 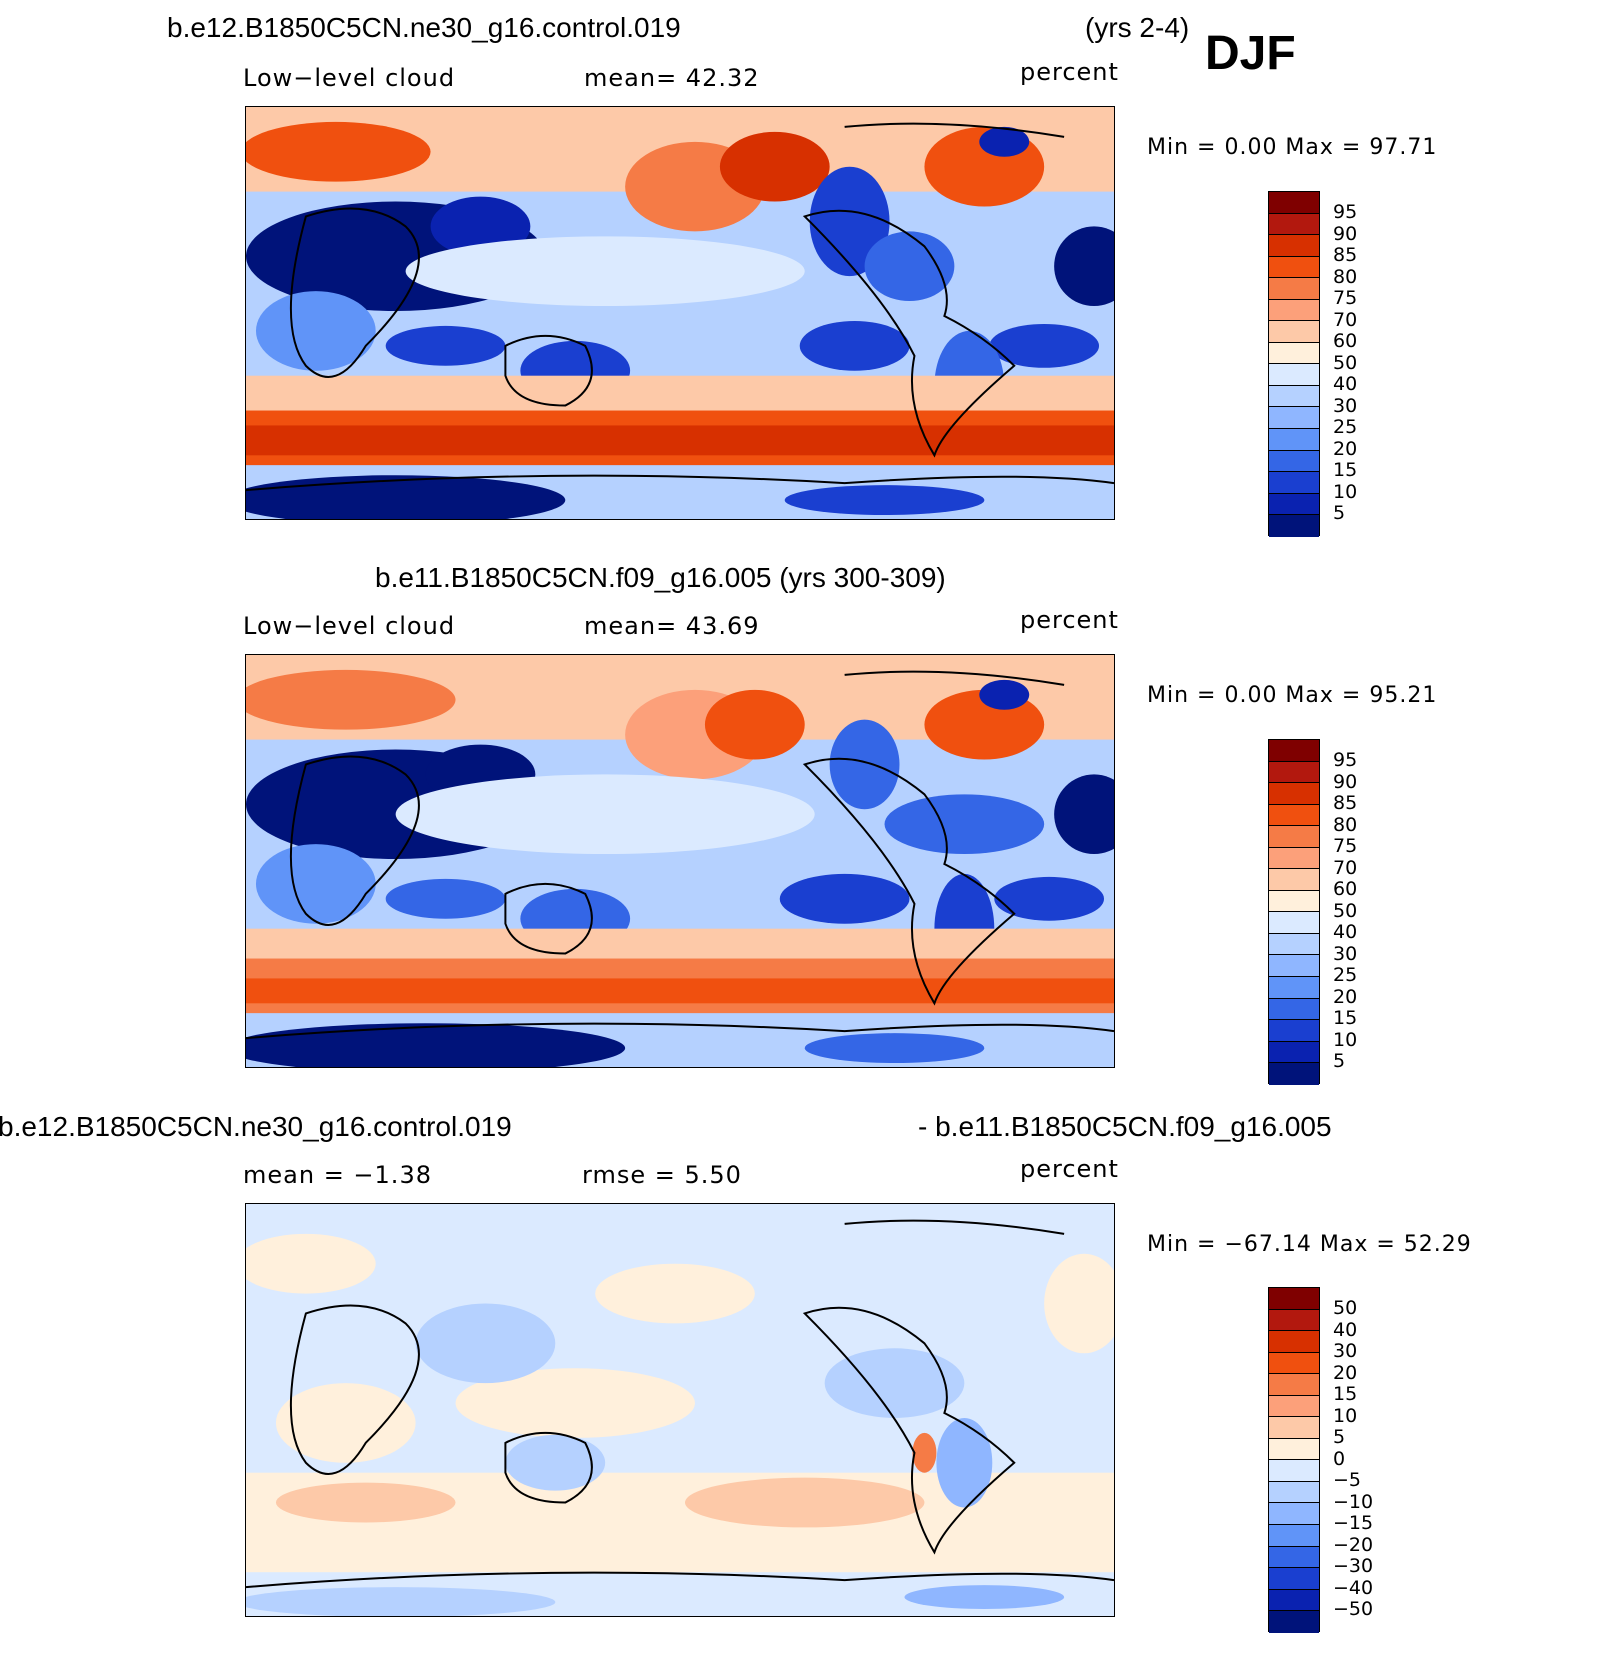 What do you see at coordinates (1345, 341) in the screenshot?
I see `panel1-tick: 60` at bounding box center [1345, 341].